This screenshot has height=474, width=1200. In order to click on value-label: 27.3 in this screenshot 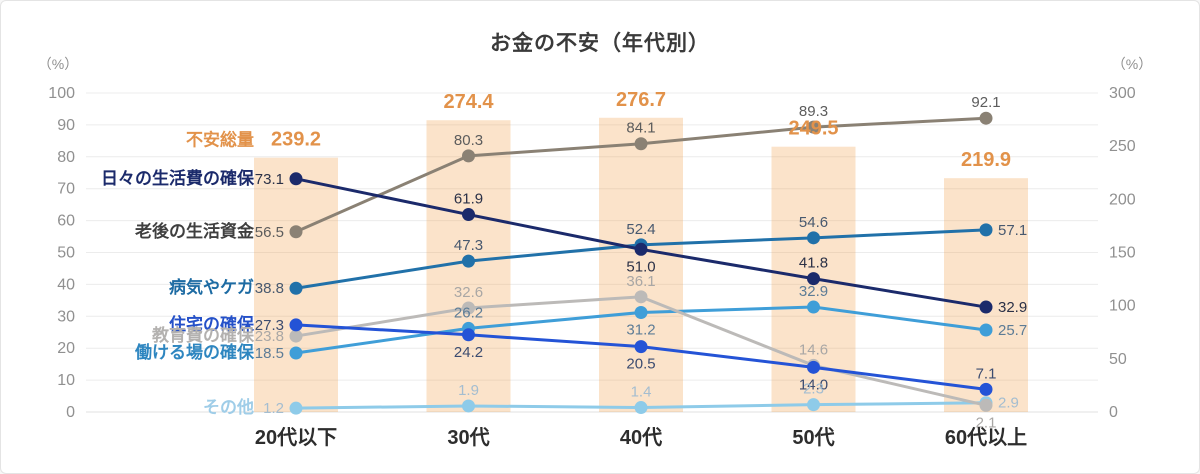, I will do `click(269, 325)`.